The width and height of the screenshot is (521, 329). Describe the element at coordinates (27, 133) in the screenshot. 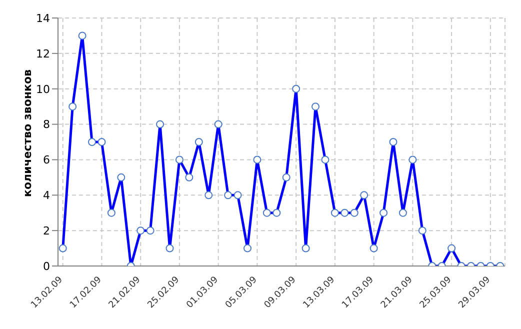

I see `y-axis-title: количество звонков` at that location.